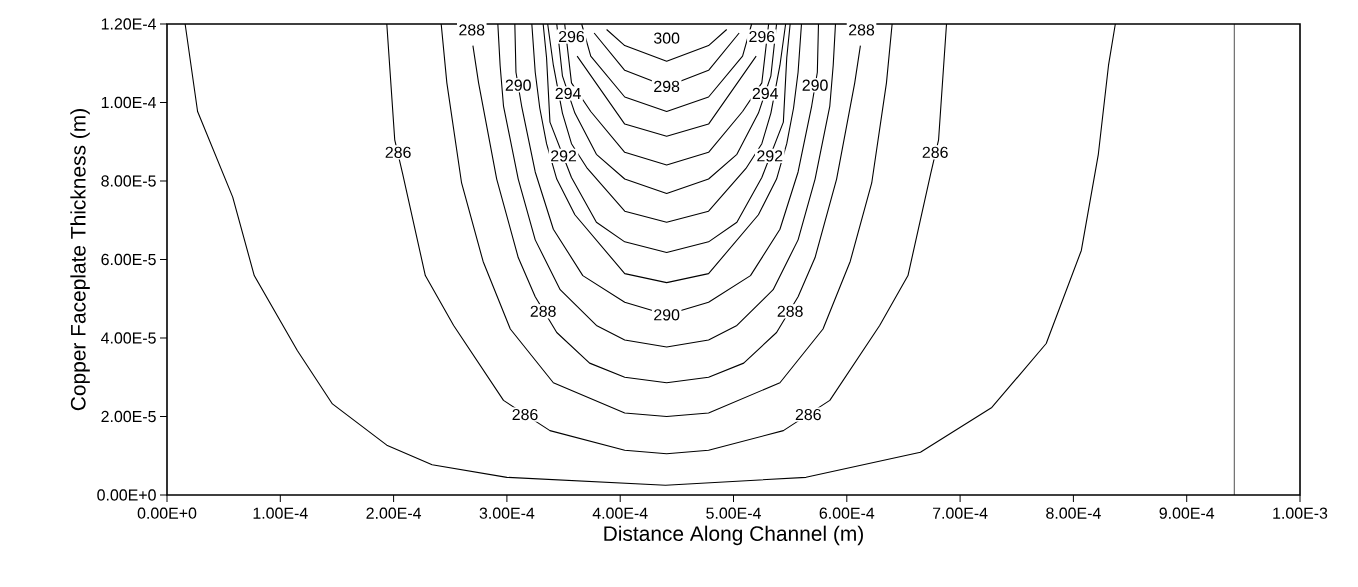 Image resolution: width=1358 pixels, height=587 pixels. What do you see at coordinates (733, 535) in the screenshot?
I see `x-axis-title: Distance Along Channel (m)` at bounding box center [733, 535].